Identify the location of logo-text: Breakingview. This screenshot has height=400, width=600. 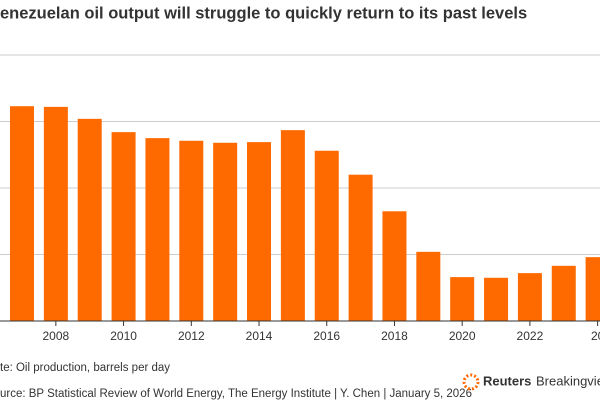
(568, 380).